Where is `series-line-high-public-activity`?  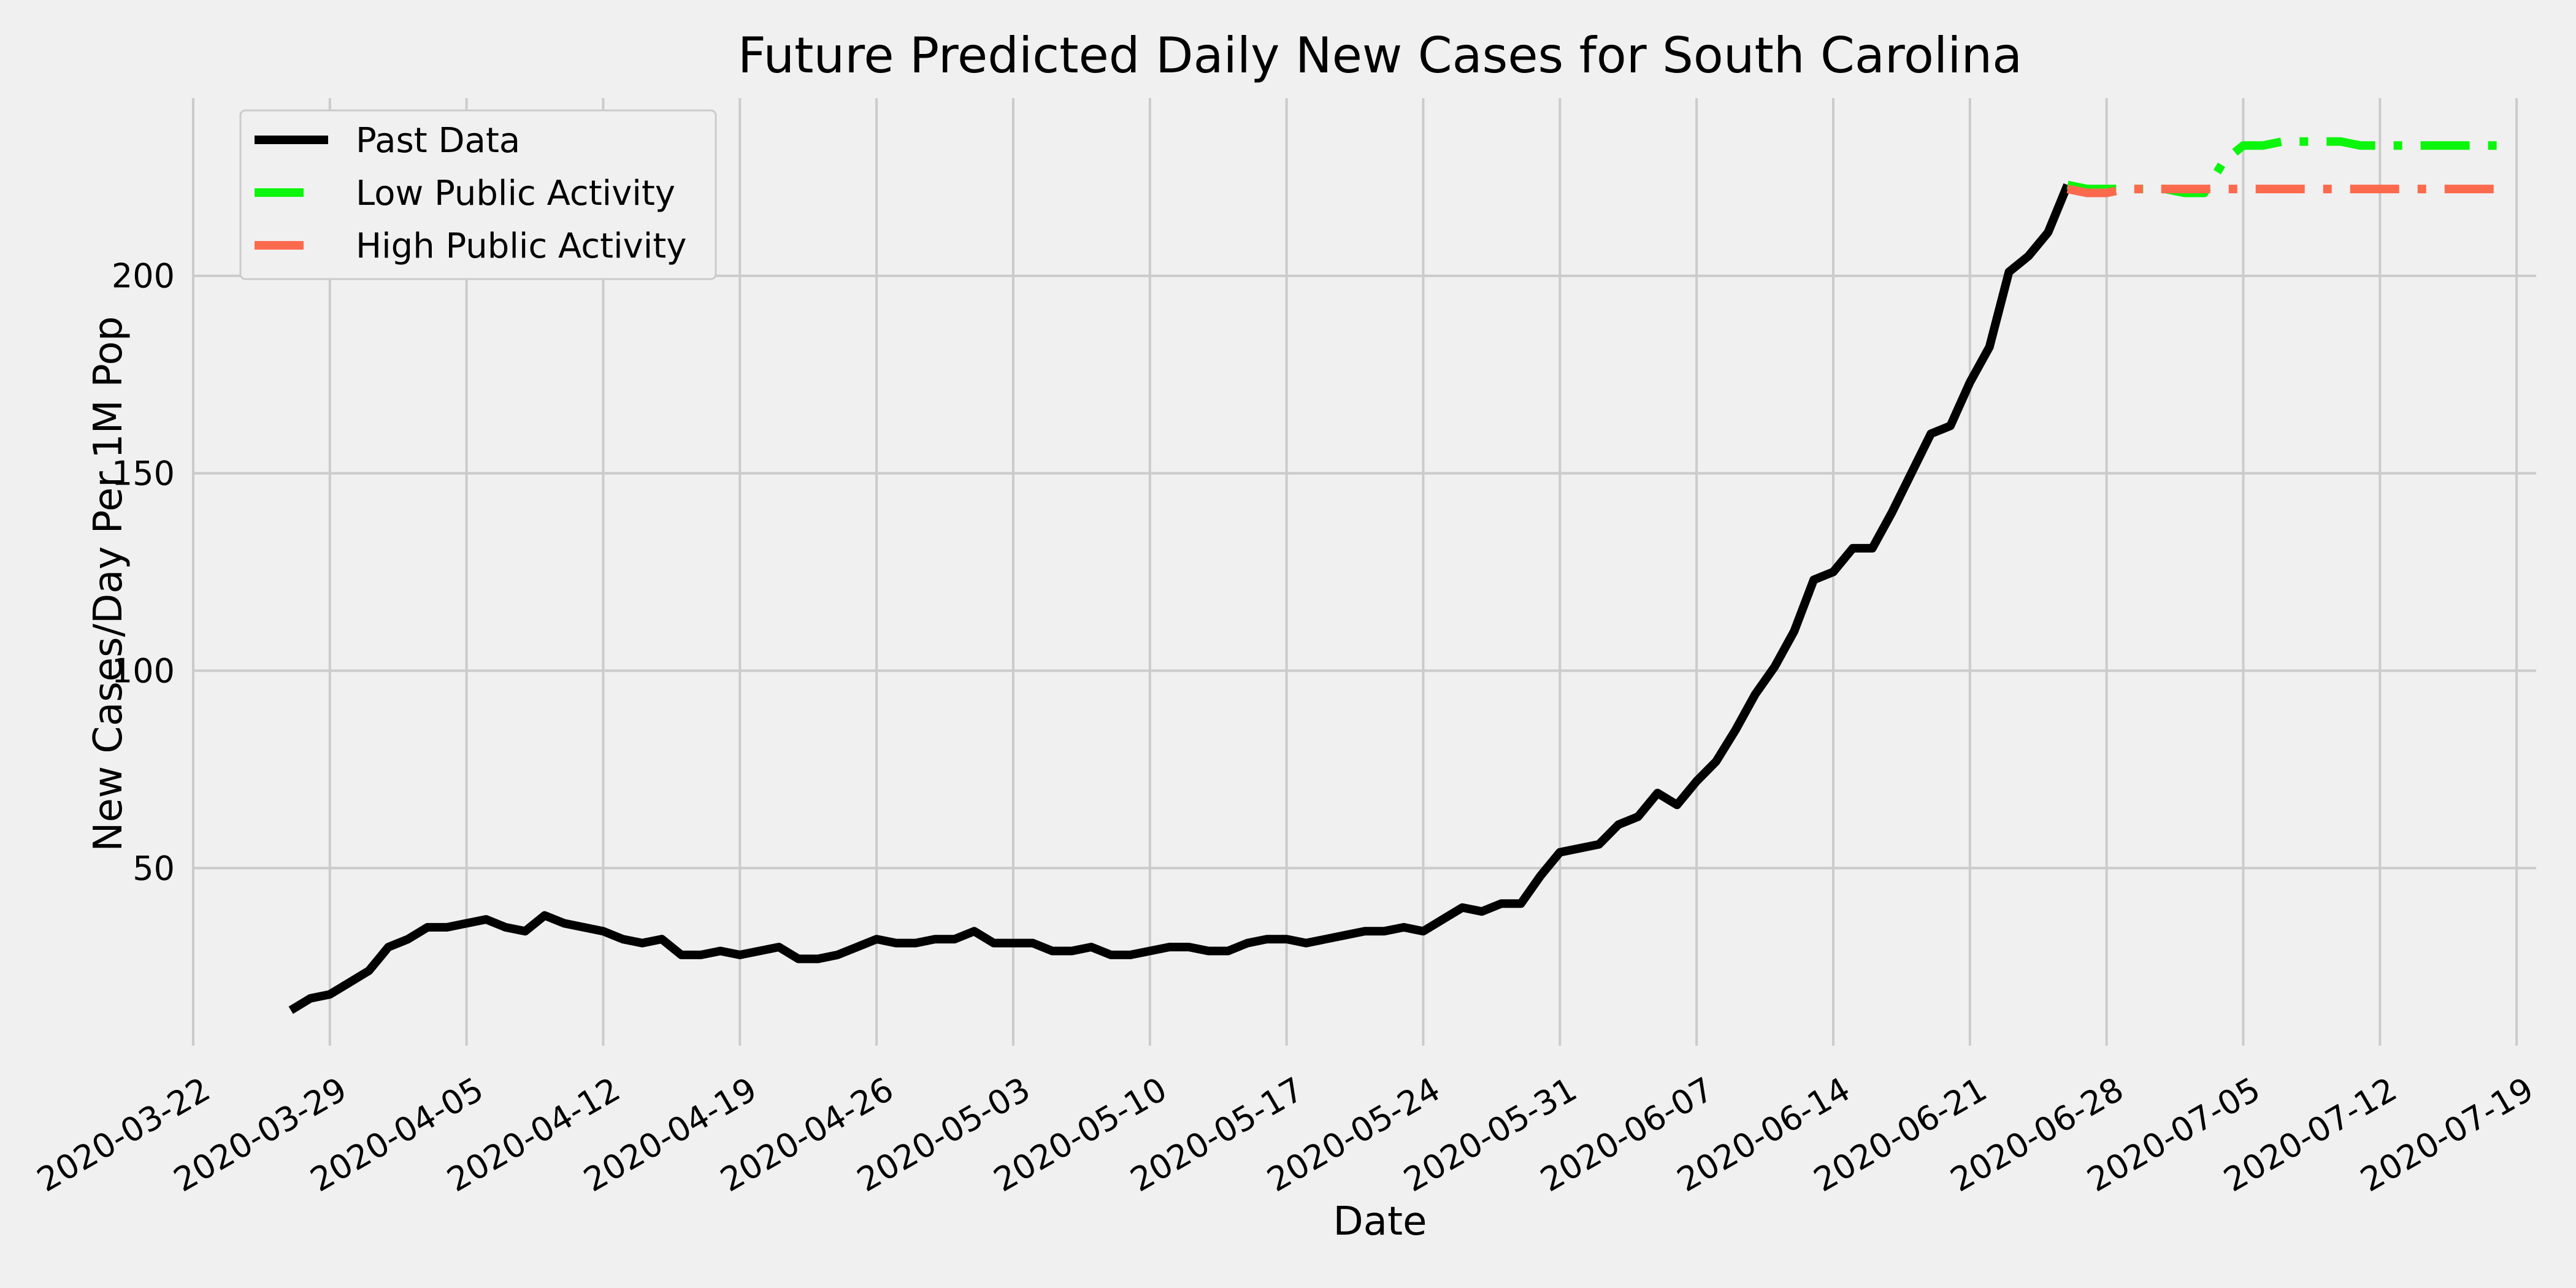 series-line-high-public-activity is located at coordinates (2281, 191).